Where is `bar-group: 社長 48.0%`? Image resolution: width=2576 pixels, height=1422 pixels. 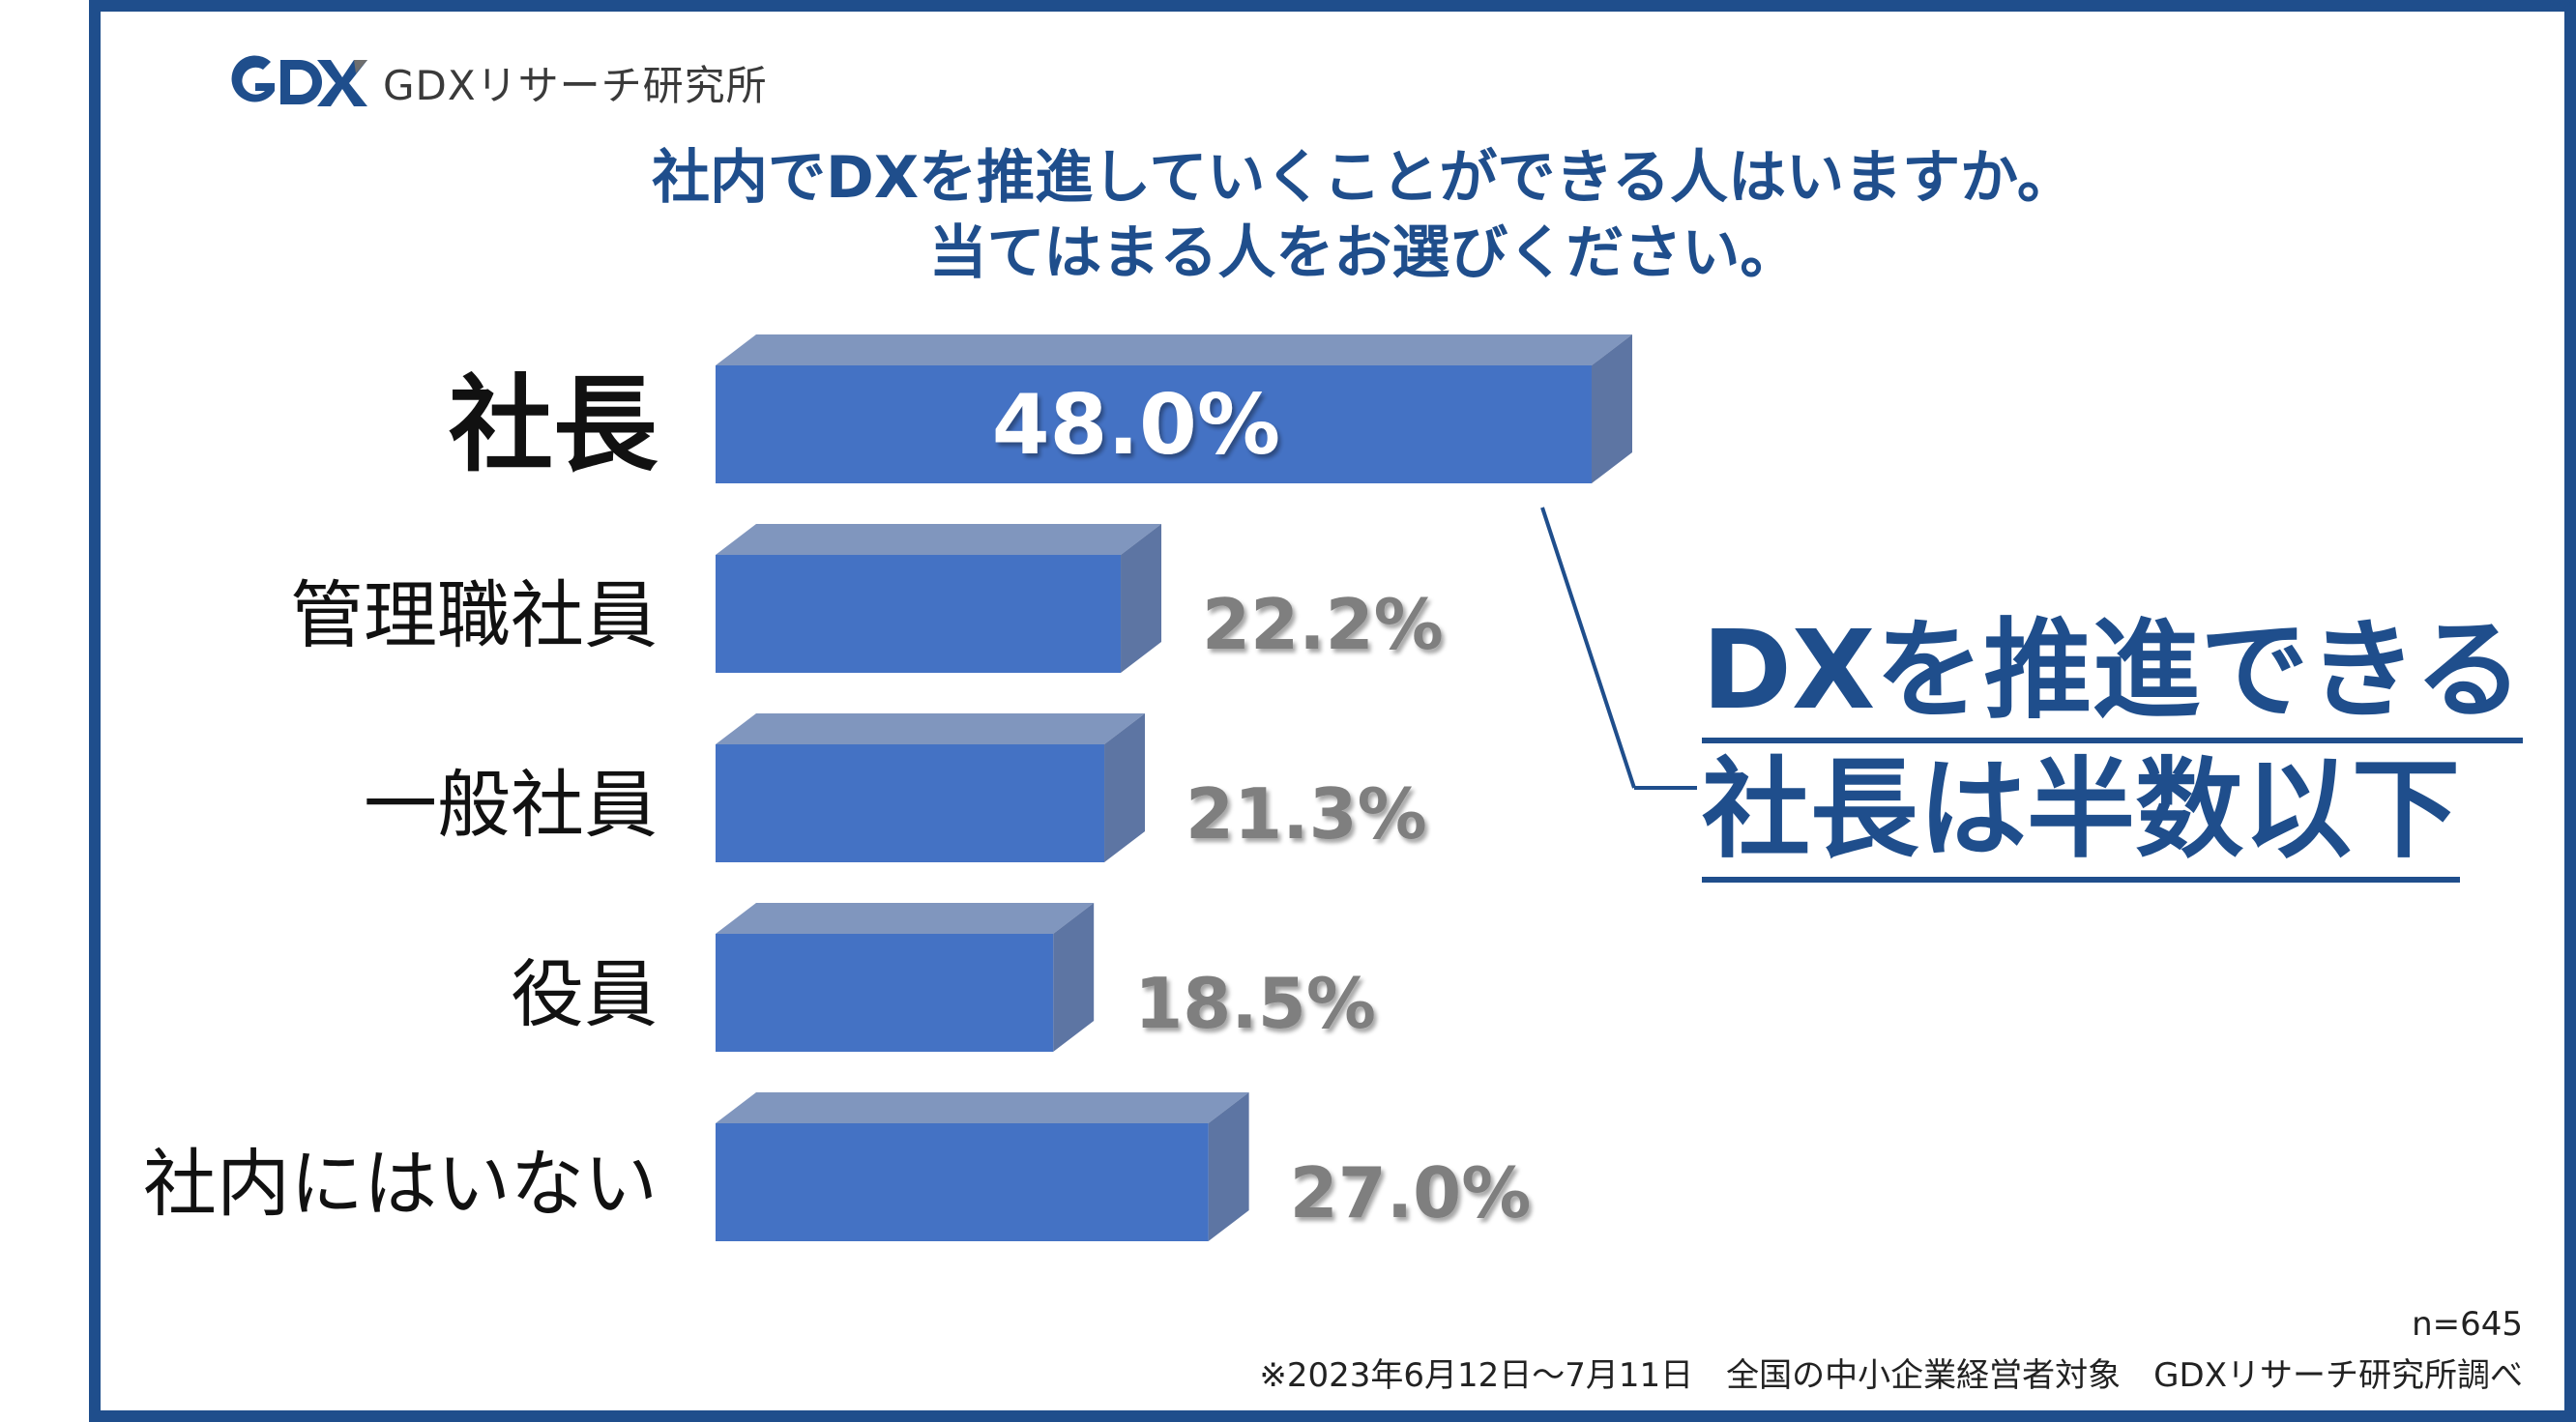 bar-group: 社長 48.0% is located at coordinates (1040, 410).